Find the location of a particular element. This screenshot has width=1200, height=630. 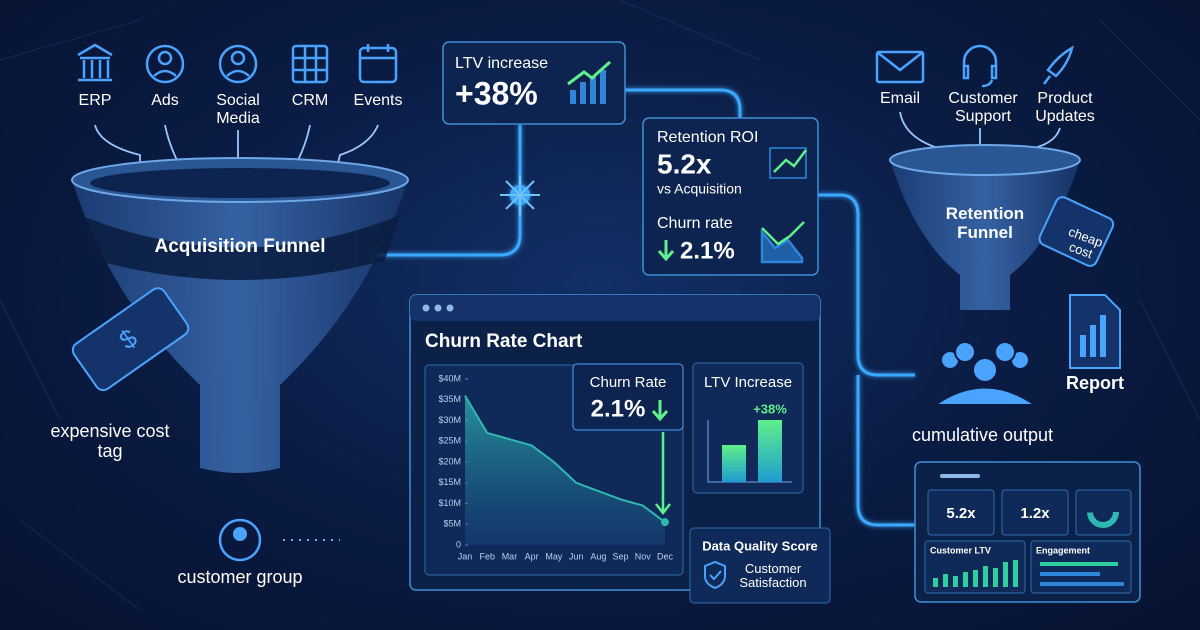

acquisition-label: Acquisition Funnel is located at coordinates (240, 246).